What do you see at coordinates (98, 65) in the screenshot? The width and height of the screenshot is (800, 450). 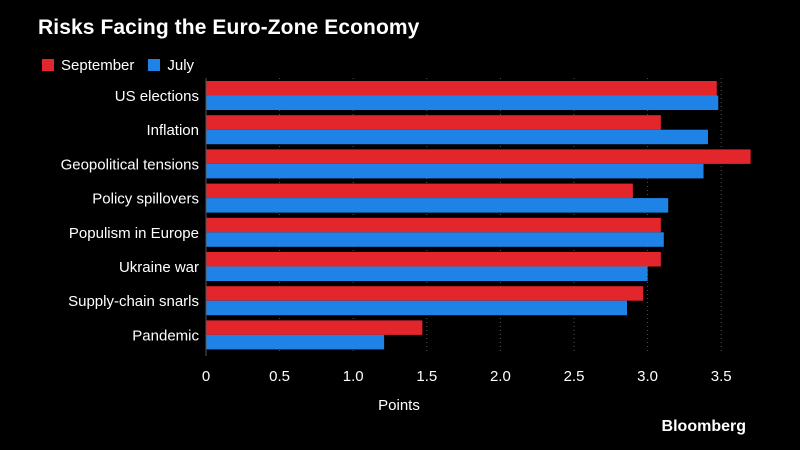 I see `legend-label-september: September` at bounding box center [98, 65].